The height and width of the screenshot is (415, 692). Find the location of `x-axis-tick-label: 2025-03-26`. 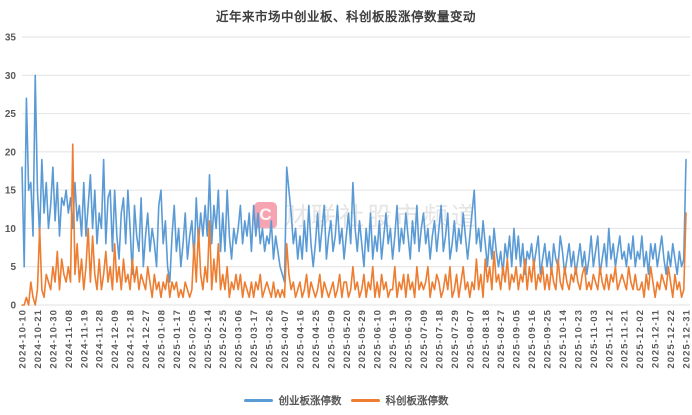

x-axis-tick-label: 2025-03-26 is located at coordinates (270, 339).